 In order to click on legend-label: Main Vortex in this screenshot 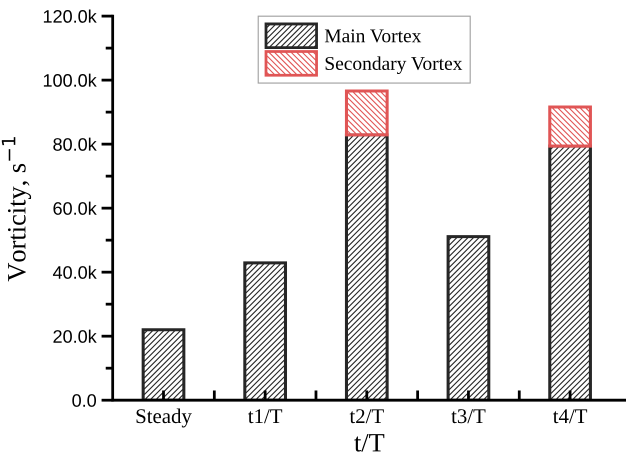, I will do `click(373, 35)`.